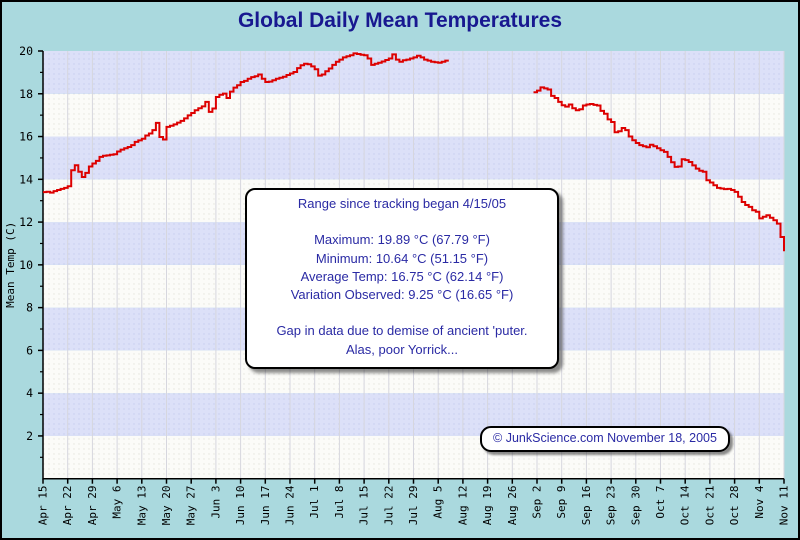 The width and height of the screenshot is (800, 540). I want to click on y-axis-tick-label: 20, so click(26, 51).